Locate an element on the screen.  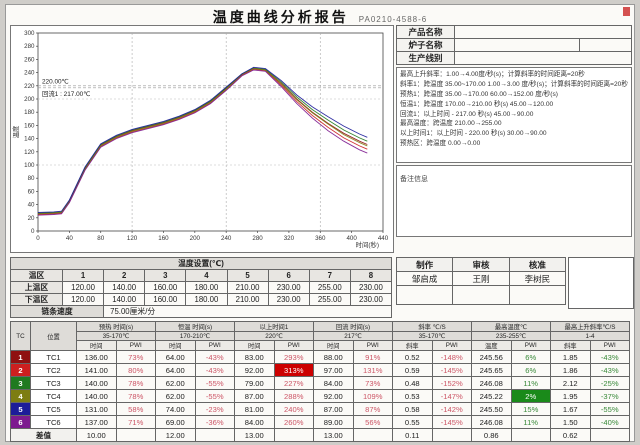
chain-speed-label: 链条速度 is located at coordinates (57, 311).